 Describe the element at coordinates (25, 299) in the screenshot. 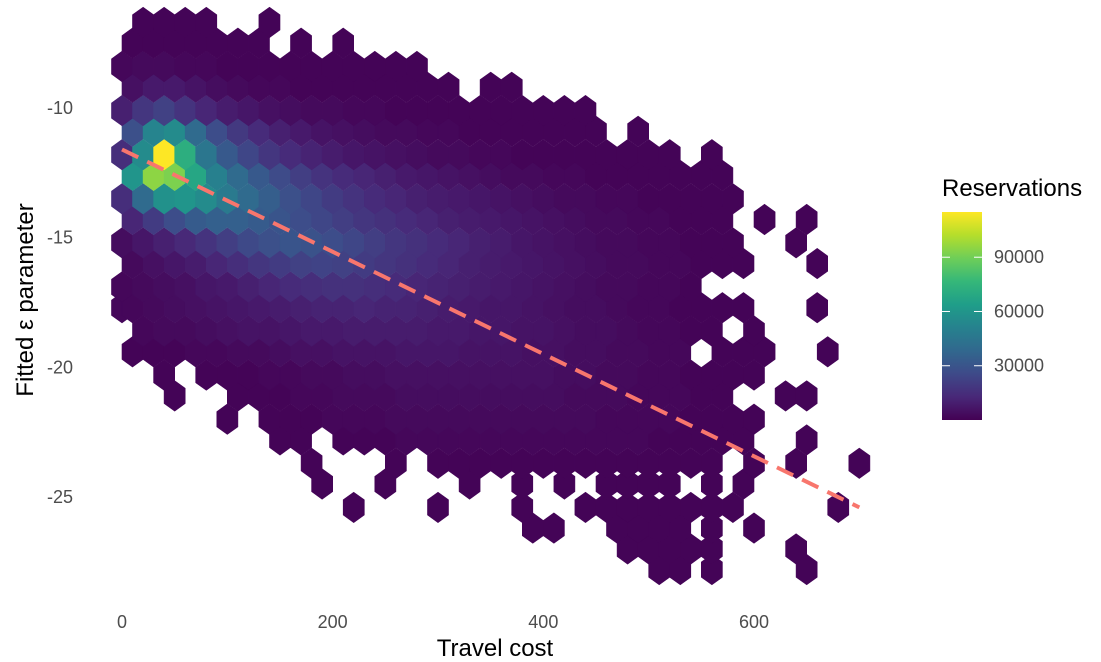

I see `y-axis-title: Fitted ε parameter` at that location.